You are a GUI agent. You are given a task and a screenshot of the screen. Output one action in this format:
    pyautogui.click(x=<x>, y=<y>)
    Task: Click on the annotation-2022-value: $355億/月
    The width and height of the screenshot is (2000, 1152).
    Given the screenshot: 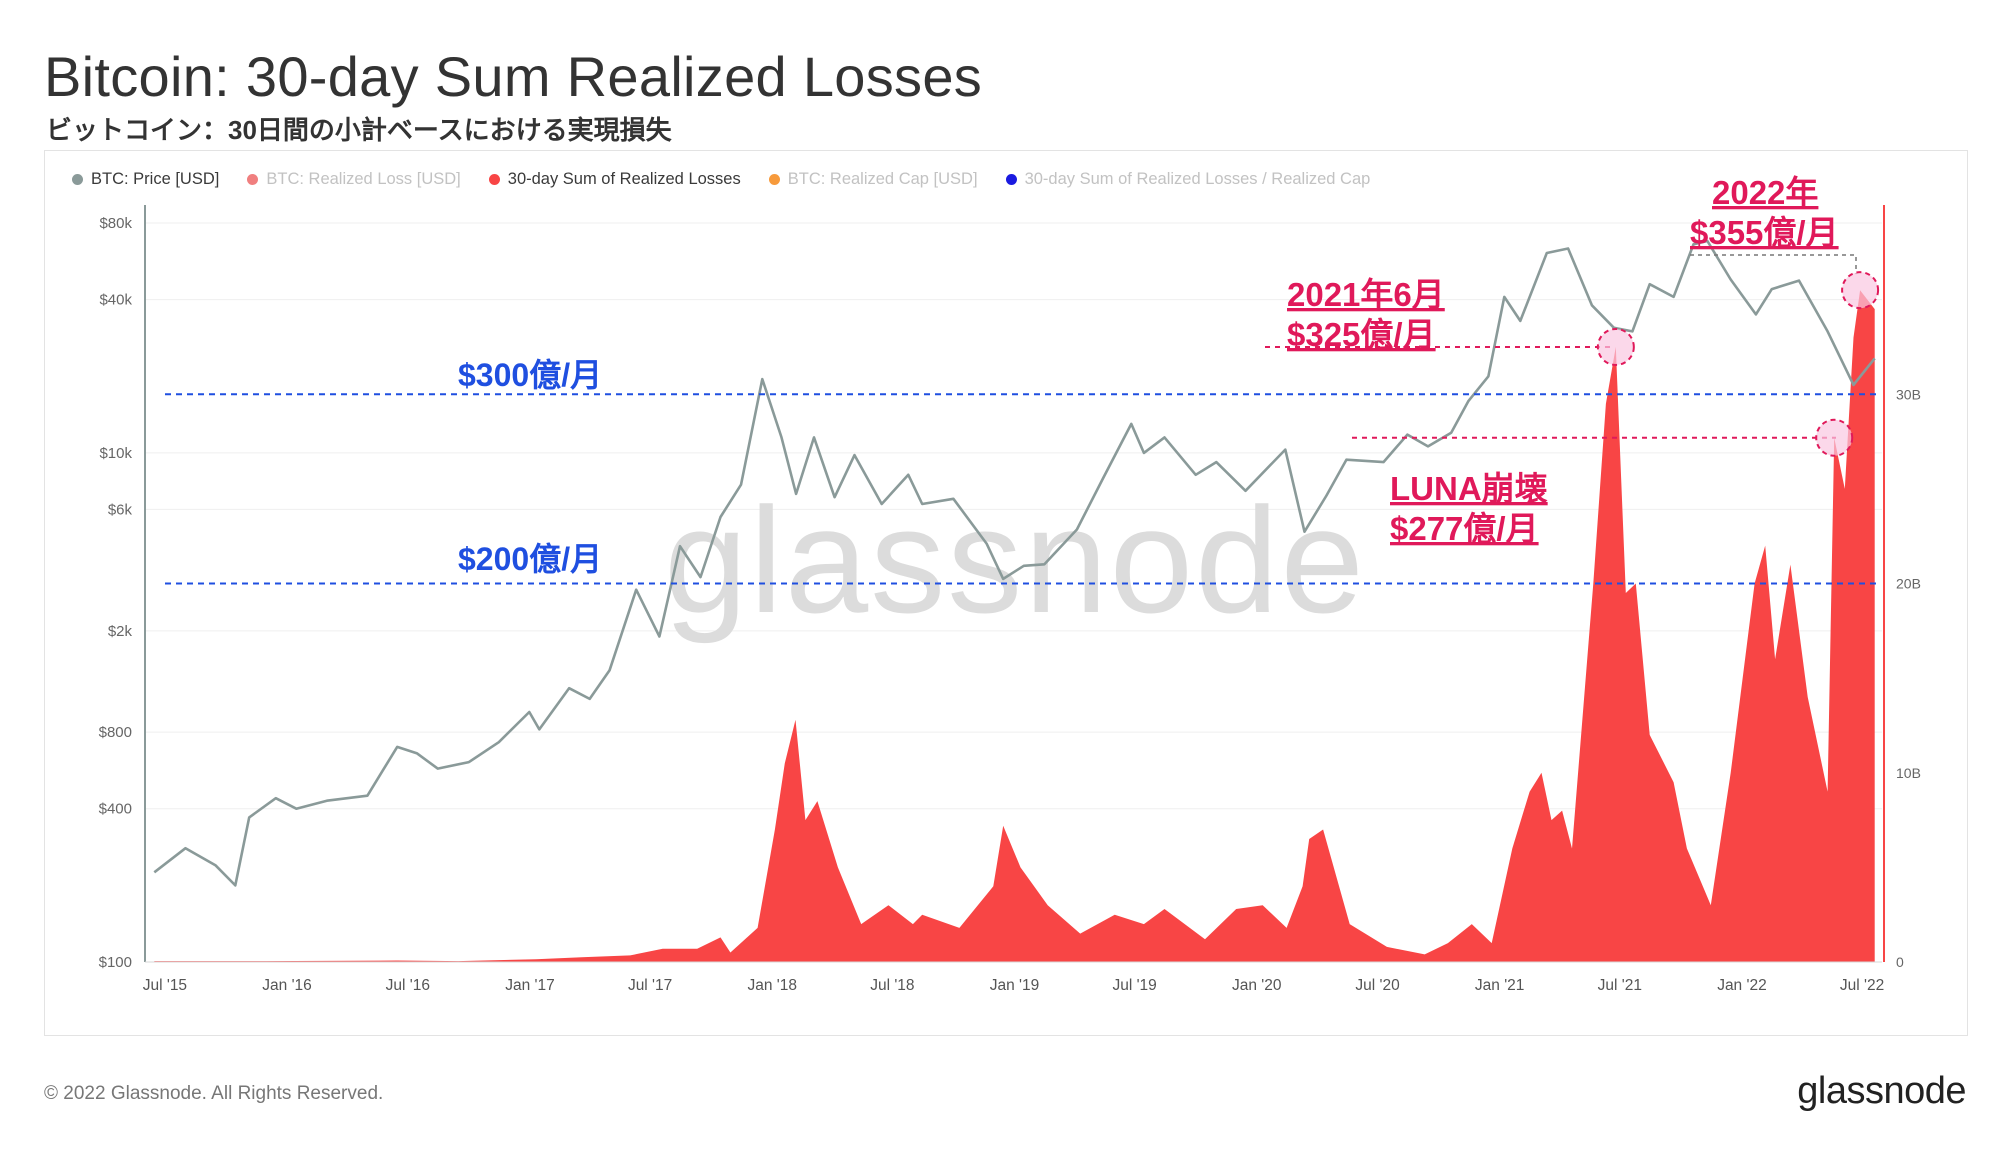 What is the action you would take?
    pyautogui.click(x=1764, y=232)
    